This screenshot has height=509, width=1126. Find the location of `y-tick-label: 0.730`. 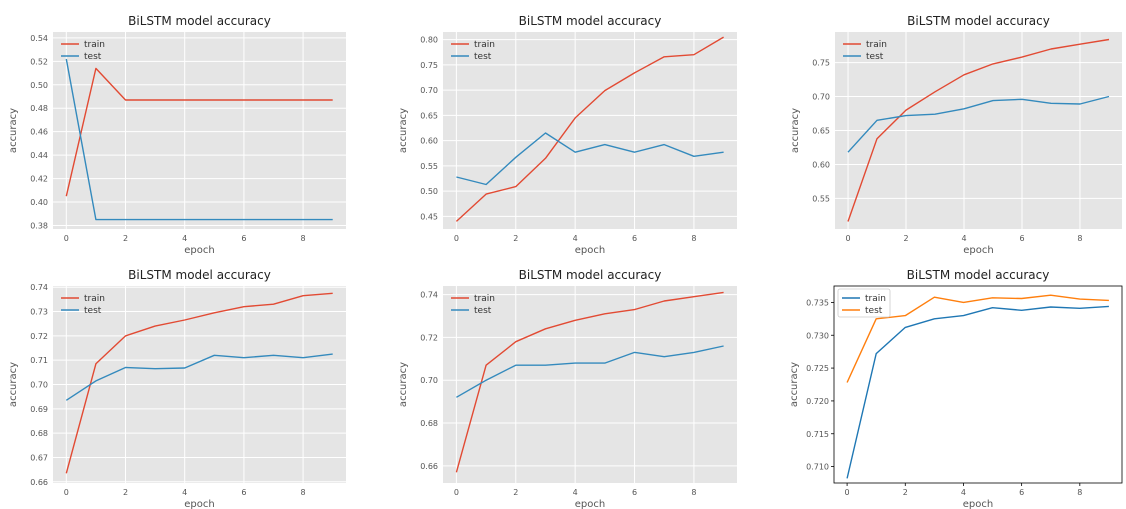

y-tick-label: 0.730 is located at coordinates (817, 335).